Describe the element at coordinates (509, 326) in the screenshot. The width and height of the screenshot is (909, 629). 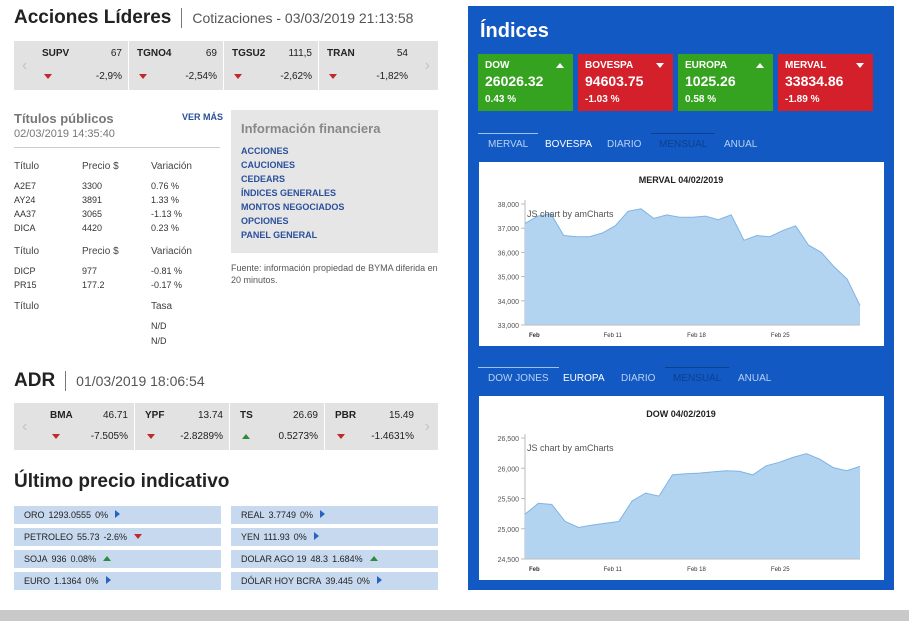
I see `y-tick-label: 33,000` at that location.